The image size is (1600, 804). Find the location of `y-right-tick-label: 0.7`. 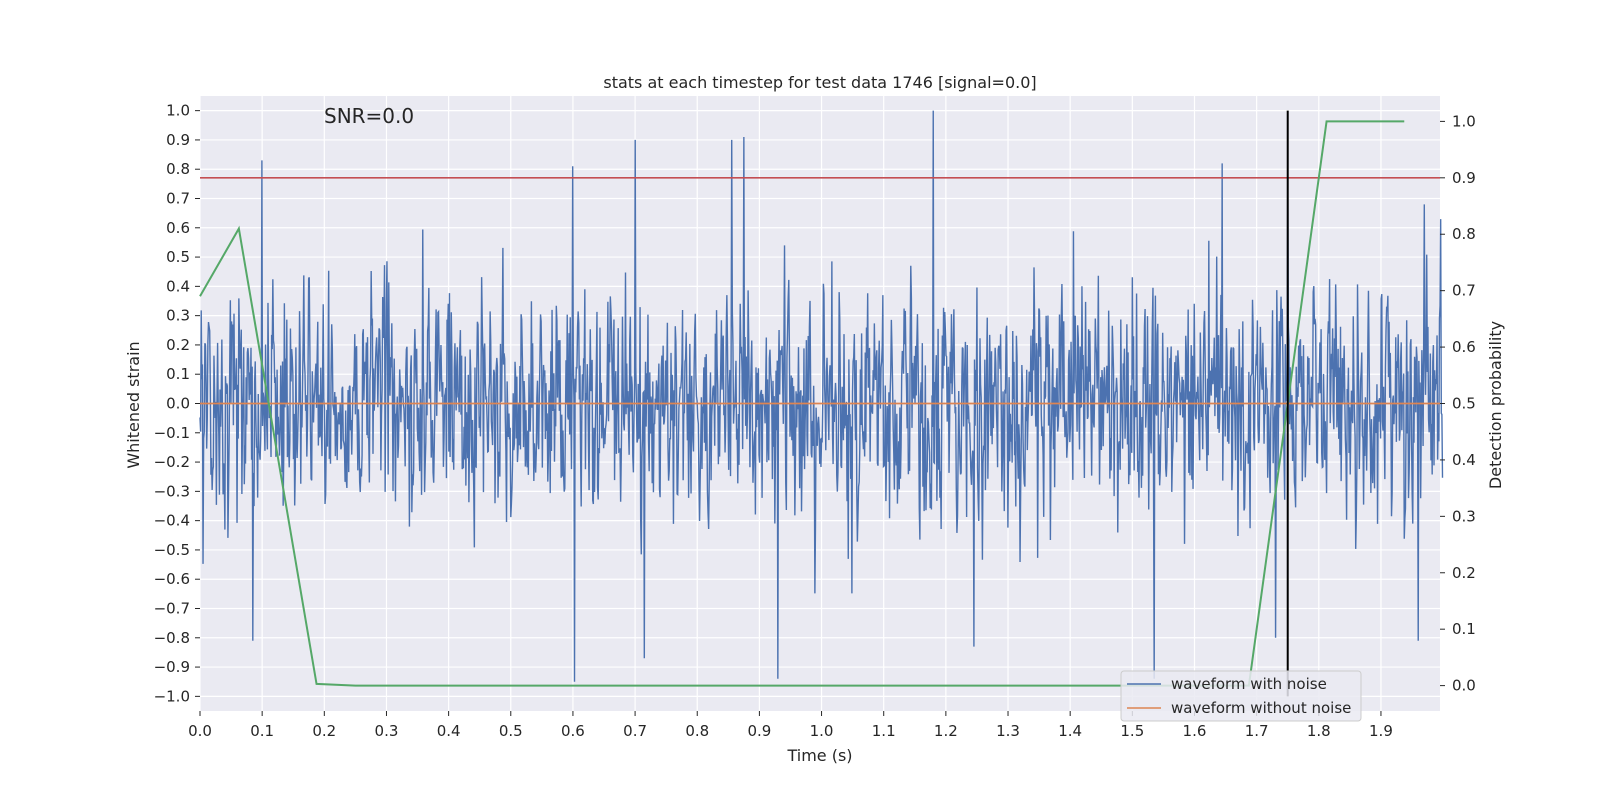

y-right-tick-label: 0.7 is located at coordinates (1464, 291).